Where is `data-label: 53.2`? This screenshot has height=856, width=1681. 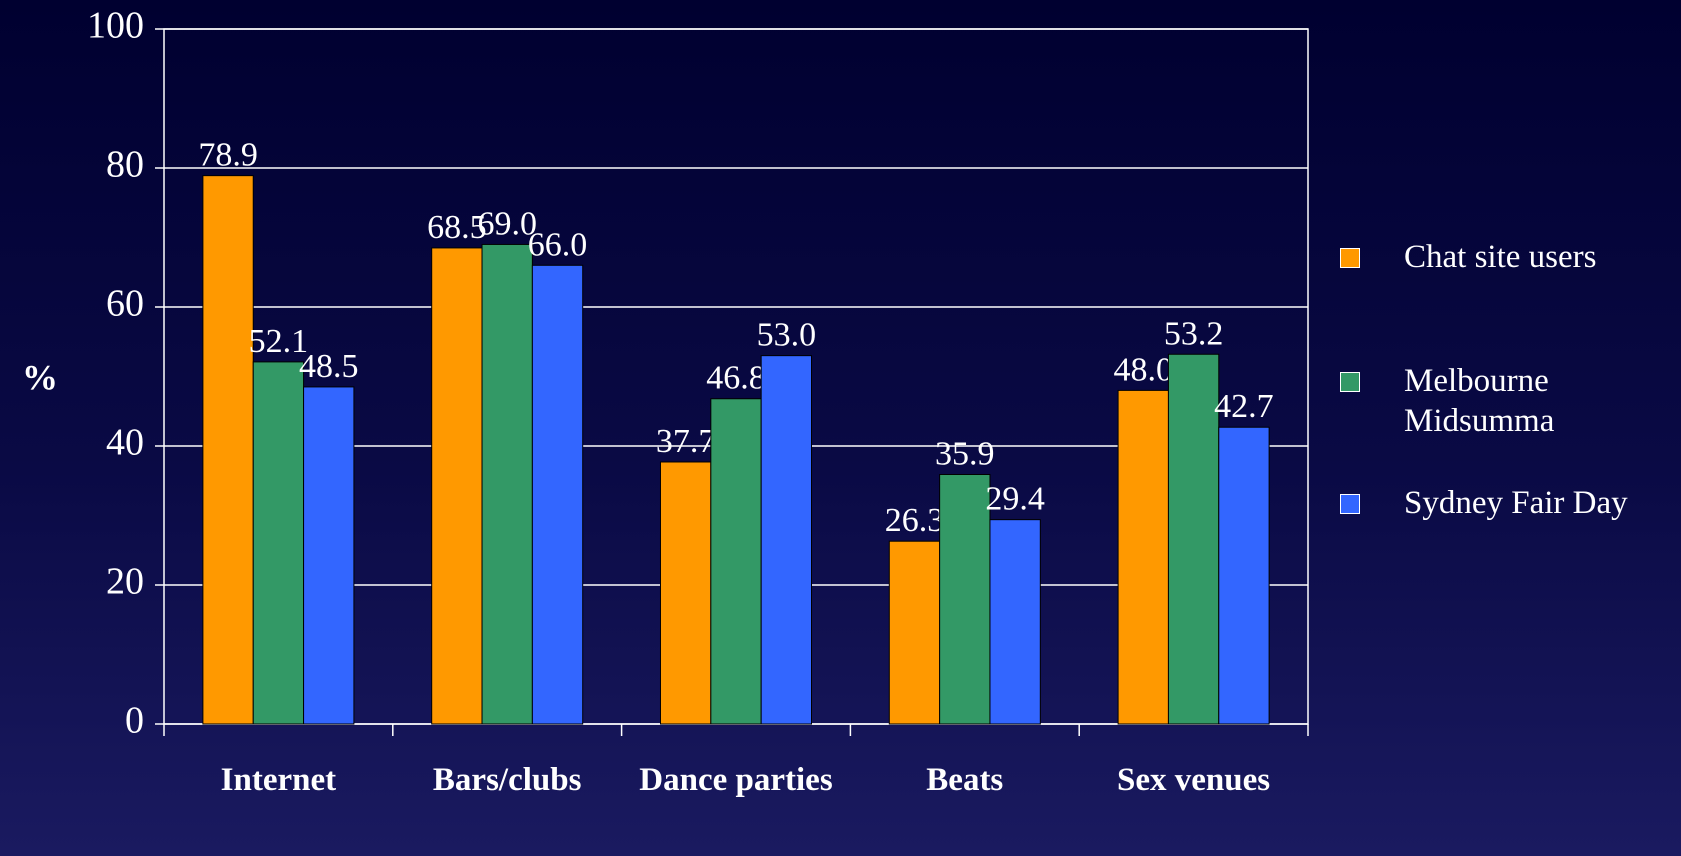
data-label: 53.2 is located at coordinates (1194, 333).